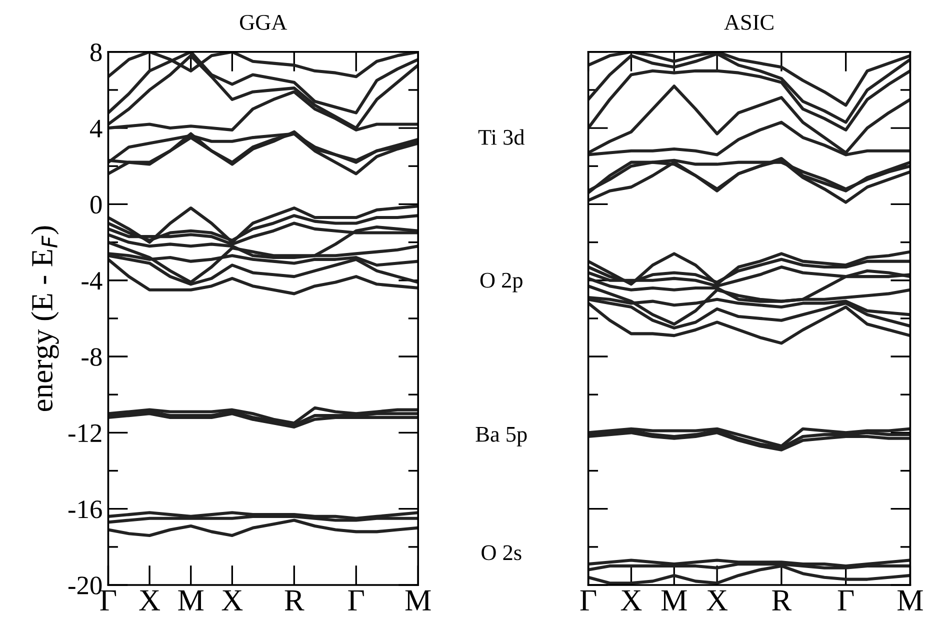 This screenshot has width=925, height=625. What do you see at coordinates (501, 436) in the screenshot?
I see `text: Ba 5p` at bounding box center [501, 436].